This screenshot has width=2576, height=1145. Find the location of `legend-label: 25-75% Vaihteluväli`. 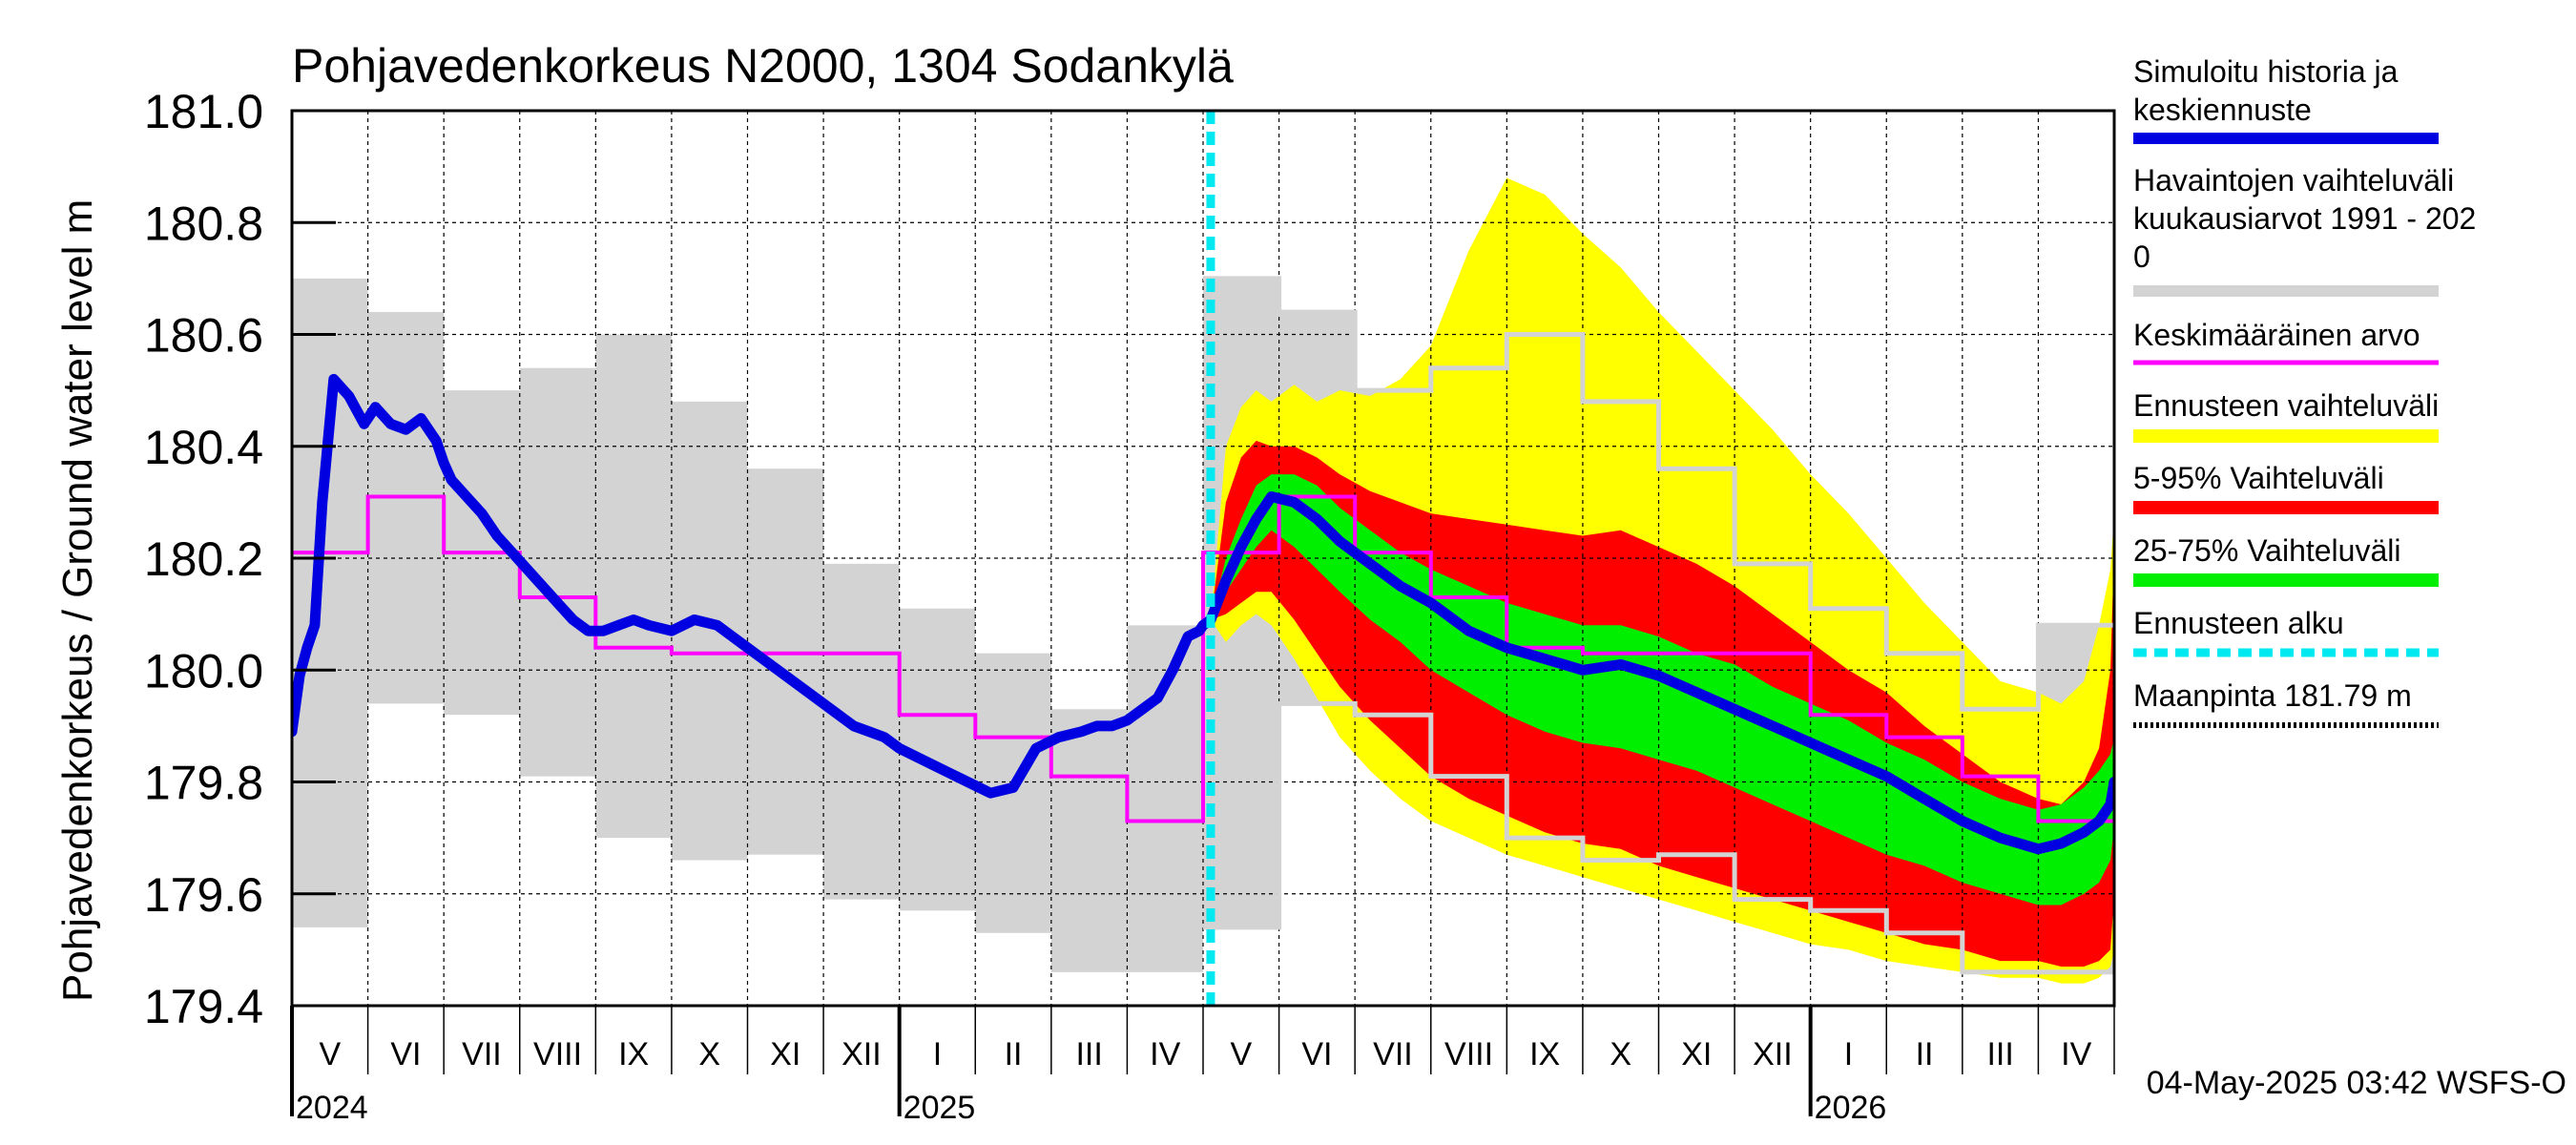

legend-label: 25-75% Vaihteluväli is located at coordinates (2266, 550).